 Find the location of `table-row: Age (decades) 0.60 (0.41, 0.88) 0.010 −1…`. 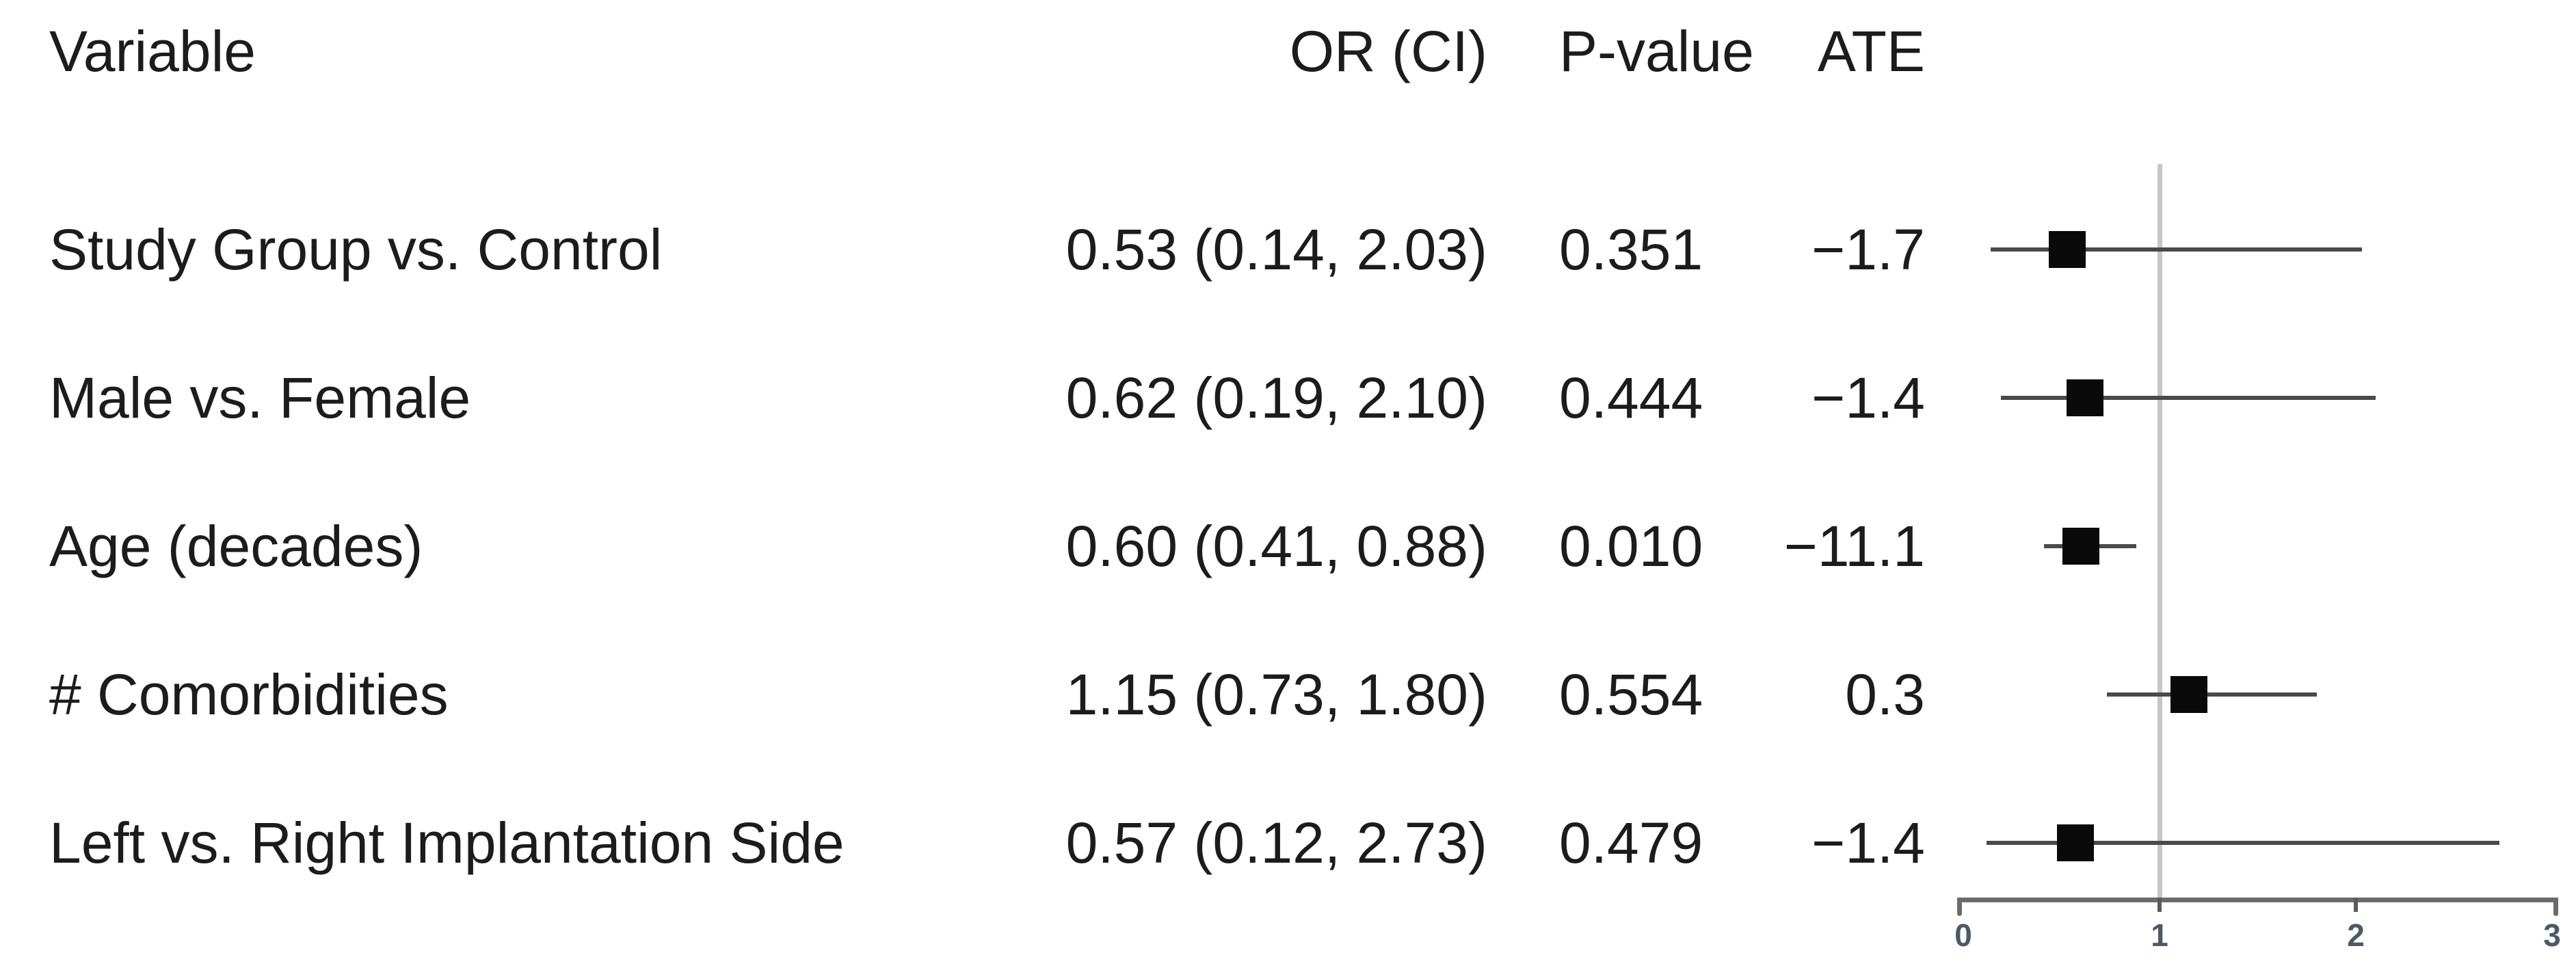

table-row: Age (decades) 0.60 (0.41, 0.88) 0.010 −1… is located at coordinates (1288, 546).